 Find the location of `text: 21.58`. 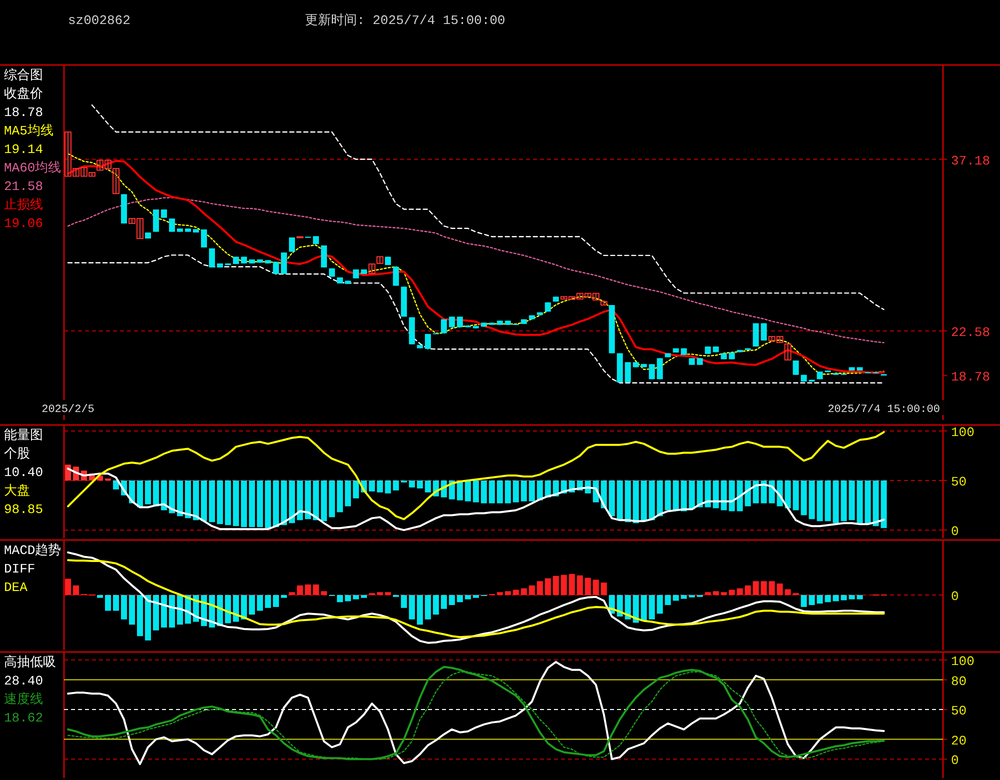

text: 21.58 is located at coordinates (24, 186).